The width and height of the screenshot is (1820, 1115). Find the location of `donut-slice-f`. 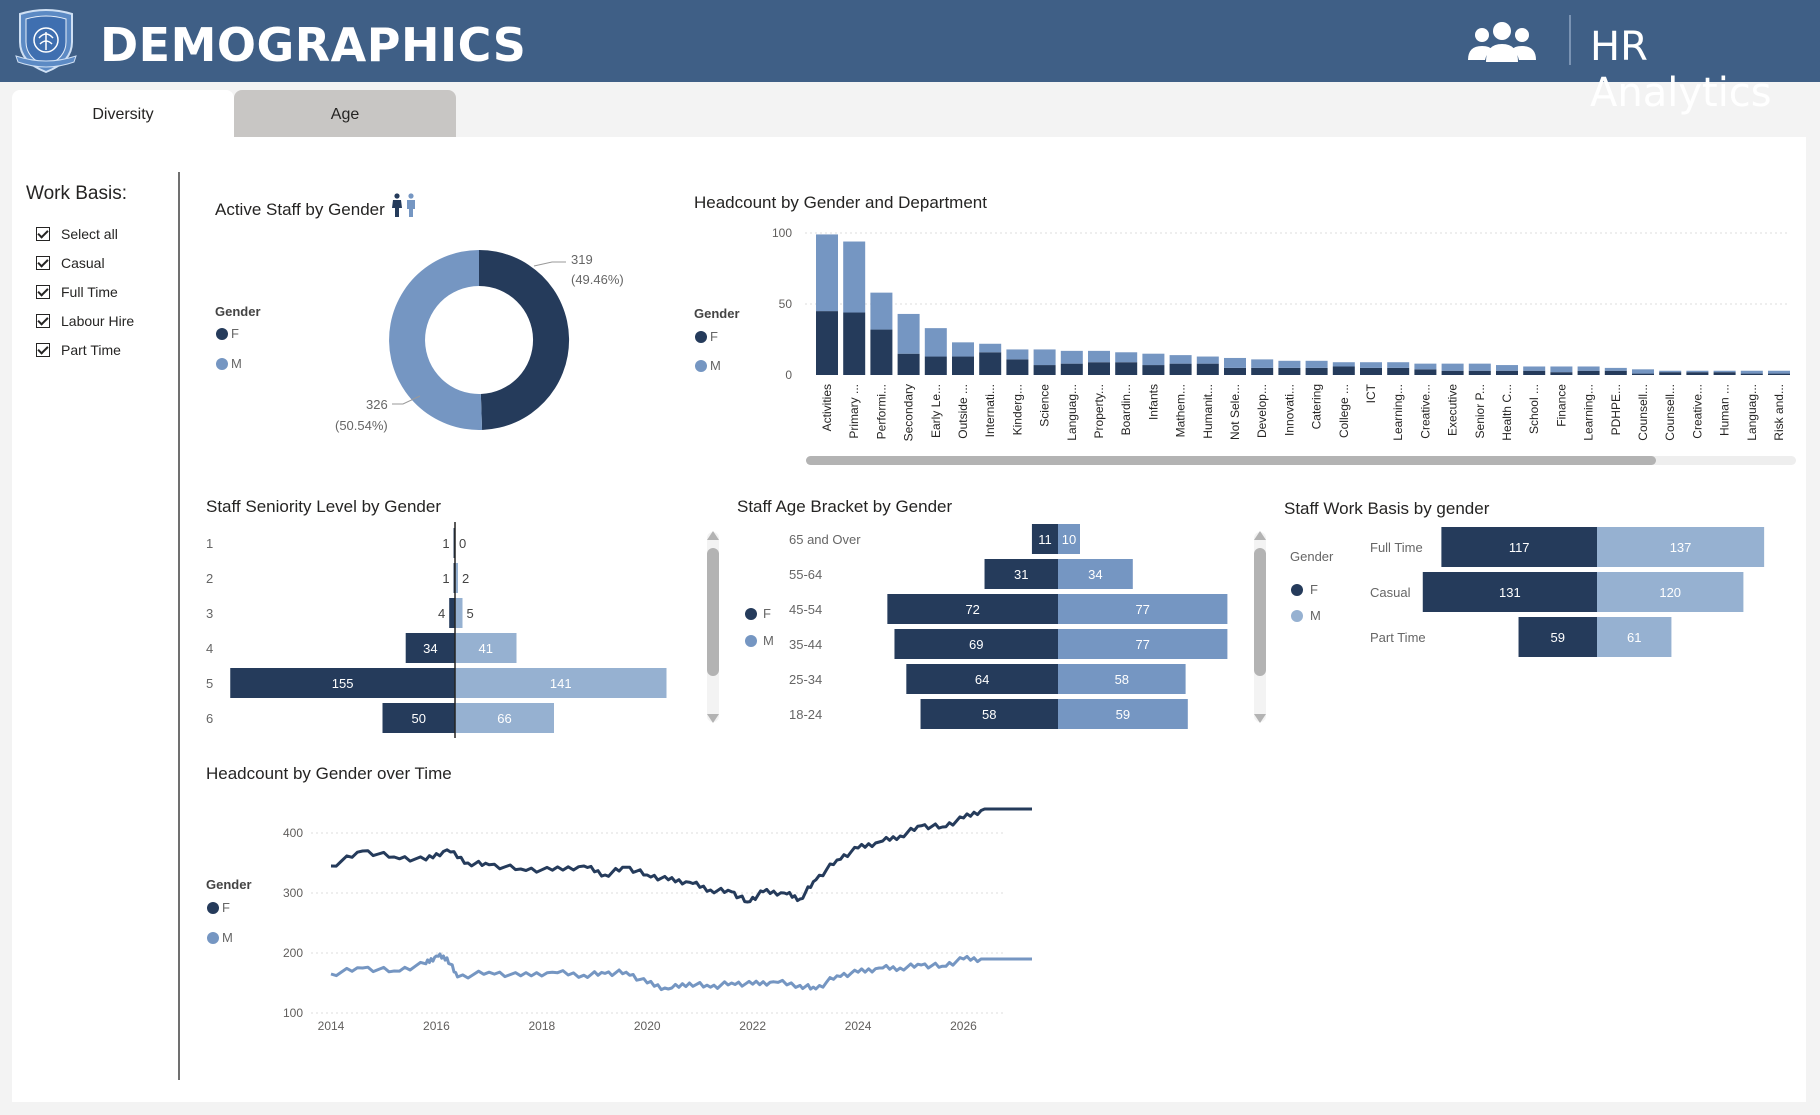

donut-slice-f is located at coordinates (524, 339).